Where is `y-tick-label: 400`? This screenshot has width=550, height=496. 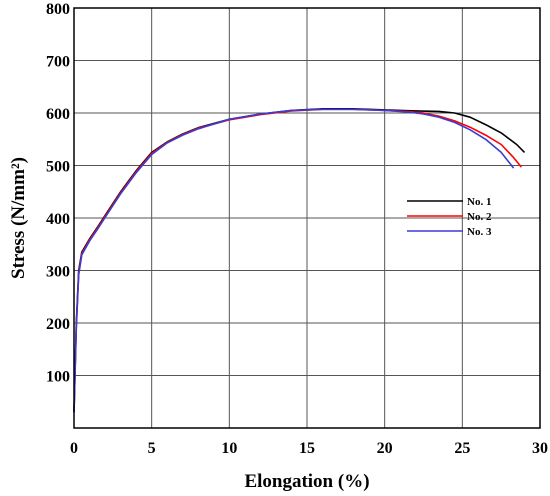
y-tick-label: 400 is located at coordinates (58, 219).